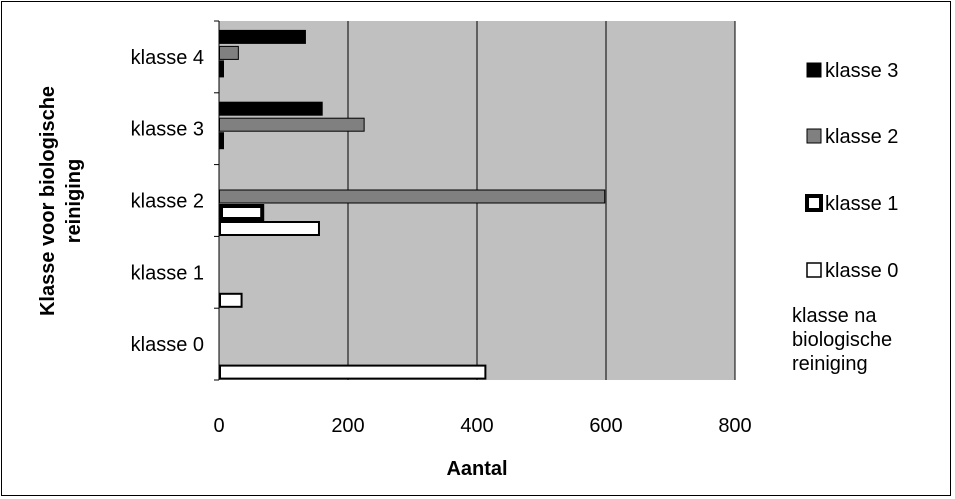 The image size is (955, 499). Describe the element at coordinates (167, 345) in the screenshot. I see `category-label: klasse 0` at that location.